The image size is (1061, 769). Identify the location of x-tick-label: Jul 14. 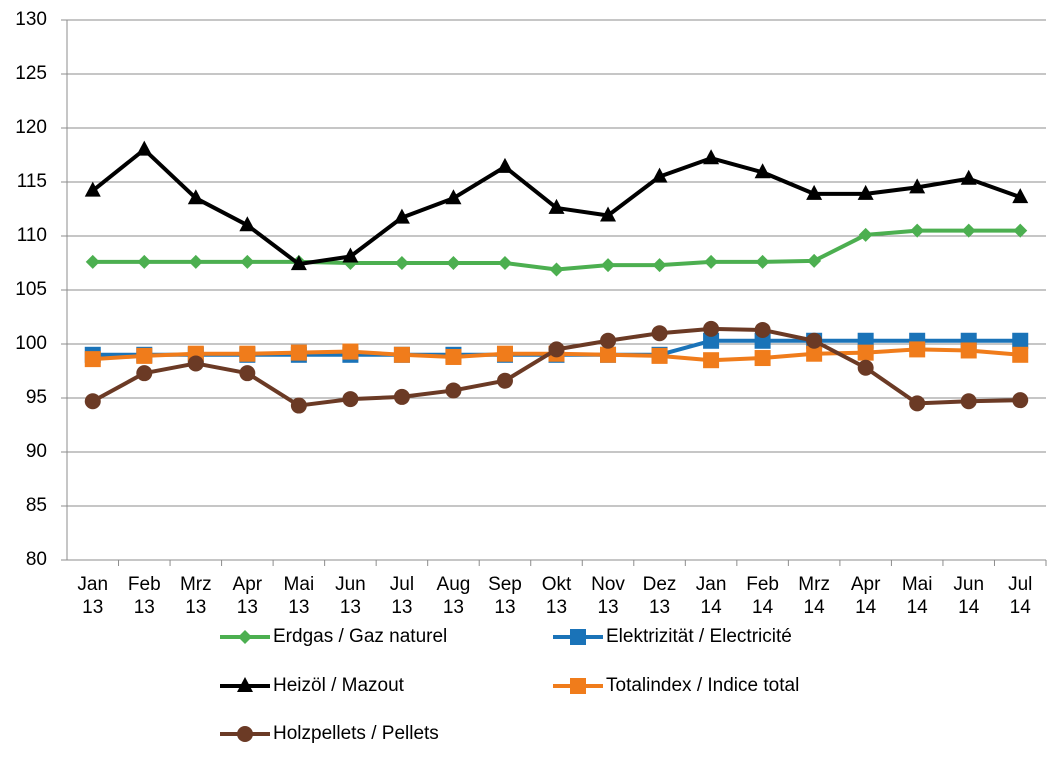
(1020, 596).